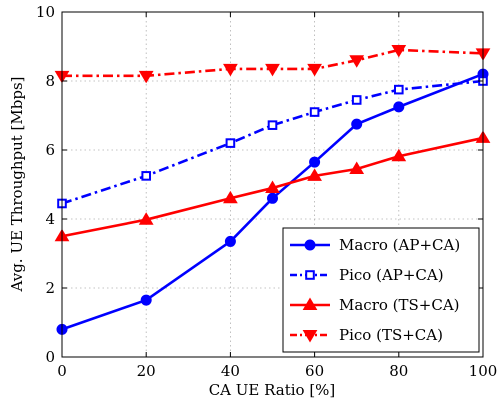 Image resolution: width=504 pixels, height=402 pixels. I want to click on legend-item: Macro (TS+CA), so click(375, 305).